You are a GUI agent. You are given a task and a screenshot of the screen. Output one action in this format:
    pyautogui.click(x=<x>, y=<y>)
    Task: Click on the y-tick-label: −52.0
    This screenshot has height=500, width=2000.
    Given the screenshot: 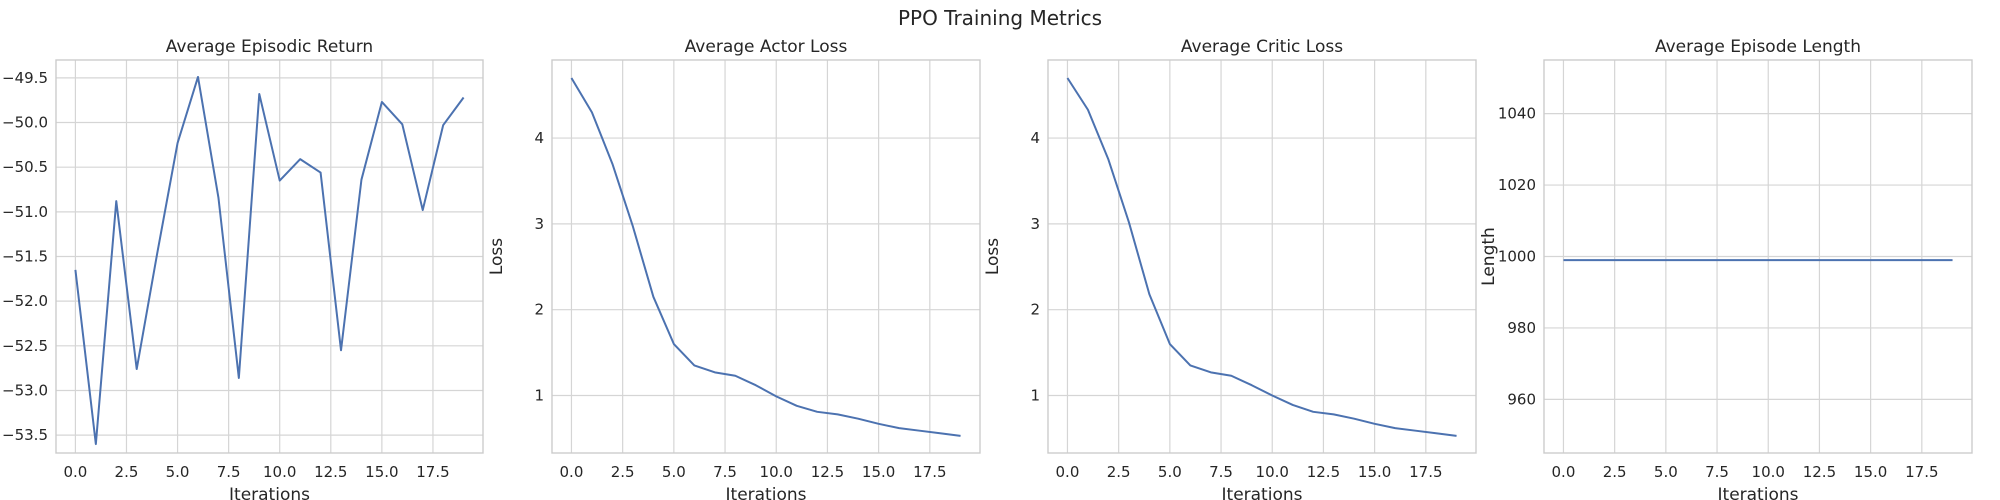 What is the action you would take?
    pyautogui.click(x=25, y=301)
    